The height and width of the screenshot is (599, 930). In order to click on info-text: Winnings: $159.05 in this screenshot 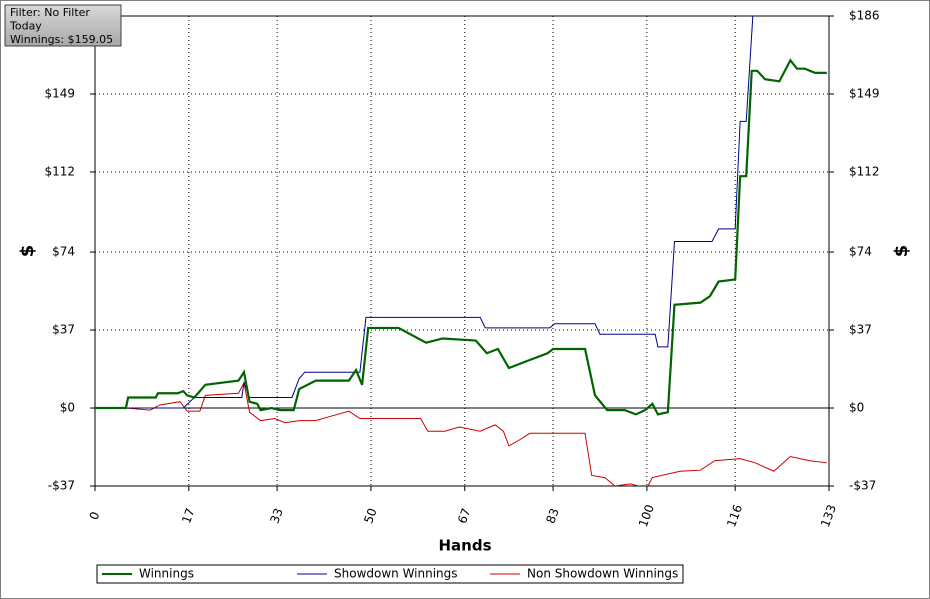, I will do `click(61, 39)`.